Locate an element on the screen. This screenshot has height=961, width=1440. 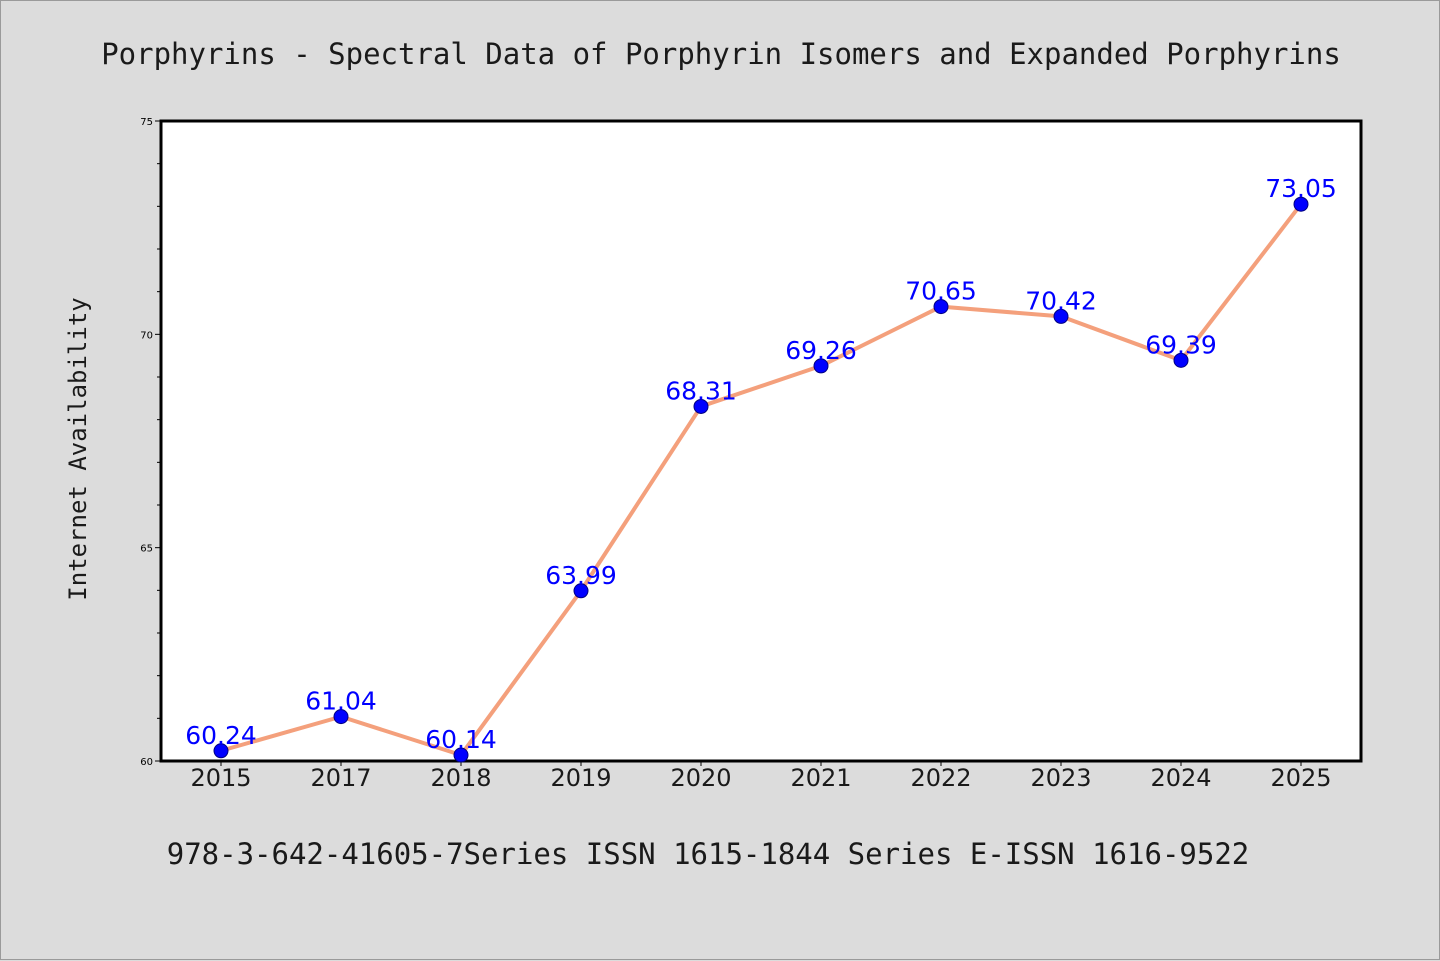
data-value-label: 70.42 is located at coordinates (1061, 300).